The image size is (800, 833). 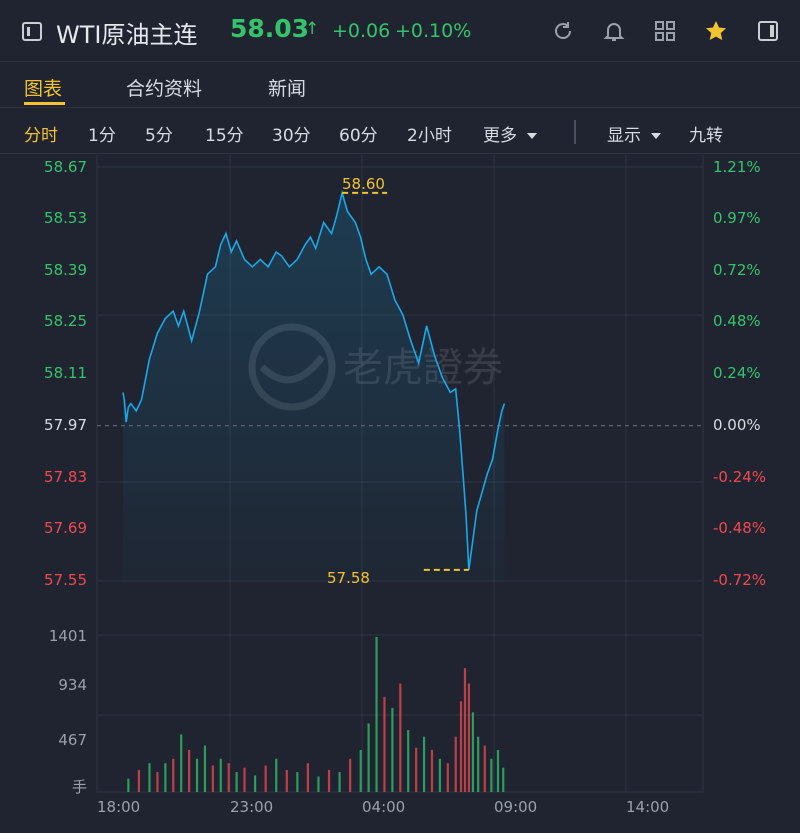 I want to click on sidebar-toggle-icon, so click(x=32, y=31).